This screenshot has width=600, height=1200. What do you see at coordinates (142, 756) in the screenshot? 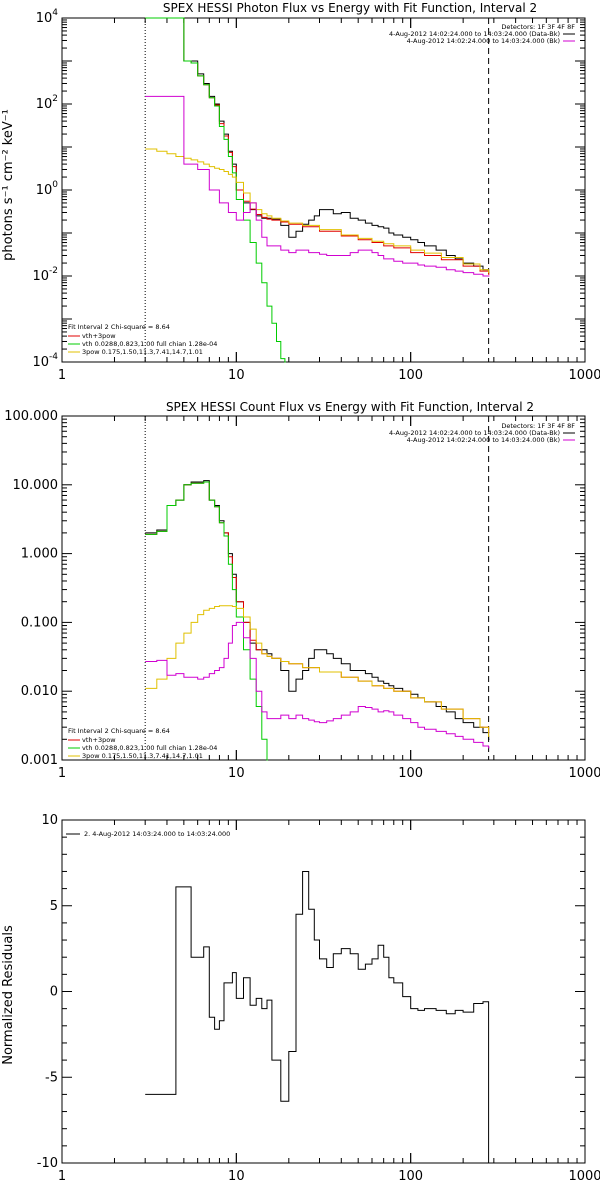
I see `chart-2-fit-label-3: 3pow 0.175,1.50,11.3,7.41,14.7,1.01` at bounding box center [142, 756].